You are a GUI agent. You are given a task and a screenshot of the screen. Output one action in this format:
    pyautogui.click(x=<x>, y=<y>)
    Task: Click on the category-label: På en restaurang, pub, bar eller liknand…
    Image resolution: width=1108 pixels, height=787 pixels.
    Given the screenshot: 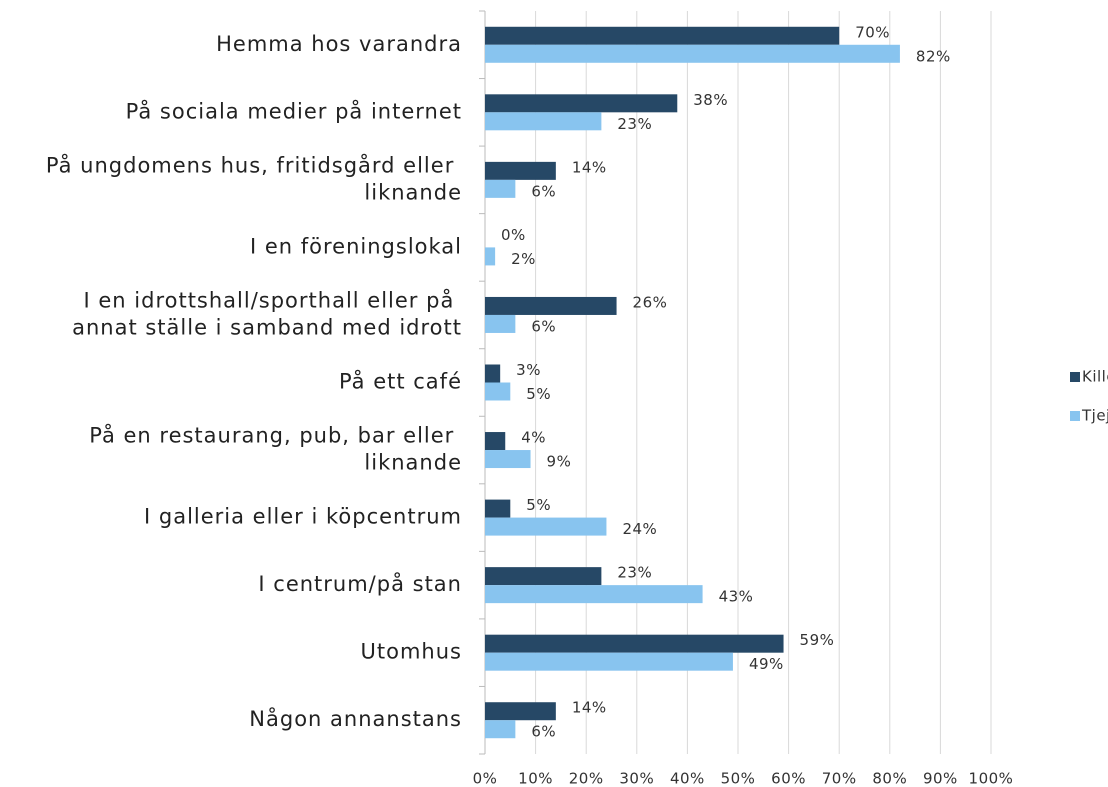 What is the action you would take?
    pyautogui.click(x=275, y=449)
    